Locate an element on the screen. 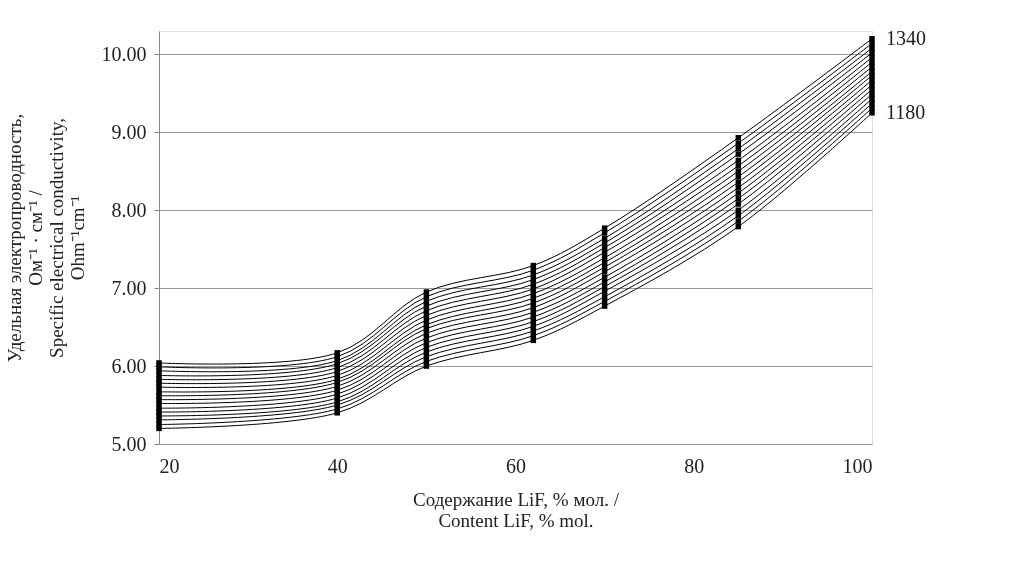 The image size is (1015, 569). y-tick-label: 8.00 is located at coordinates (129, 209).